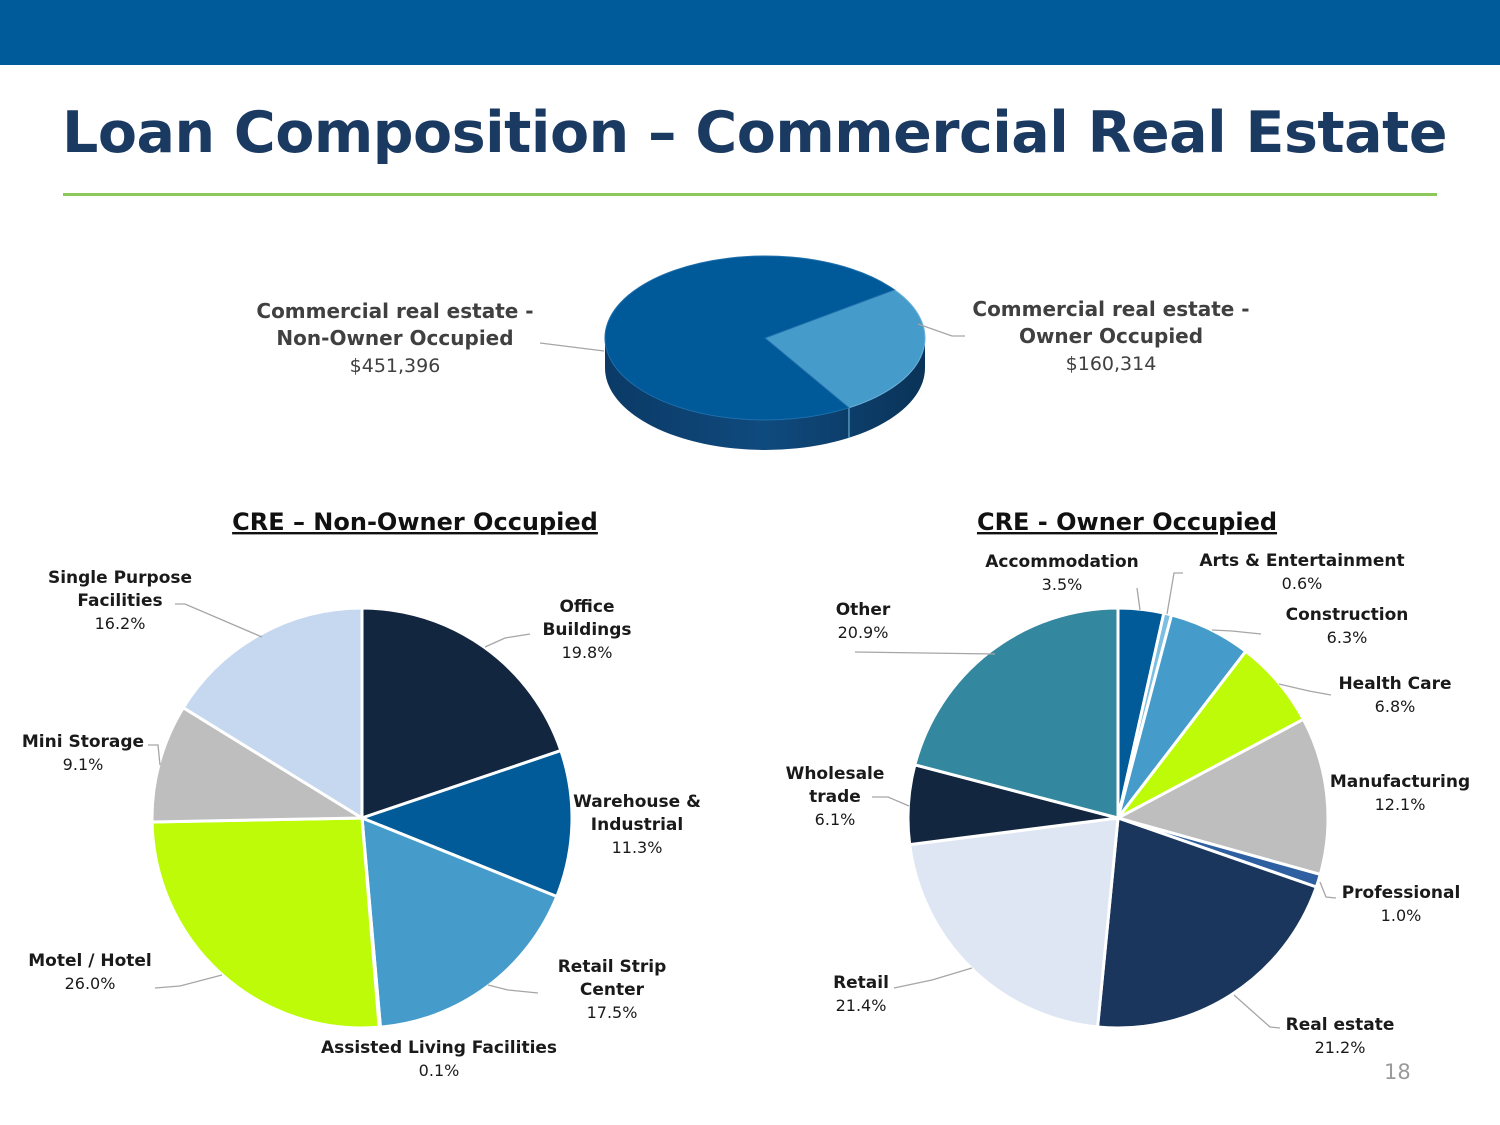  Describe the element at coordinates (1394, 695) in the screenshot. I see `label-health-care: Health Care 6.8%` at that location.